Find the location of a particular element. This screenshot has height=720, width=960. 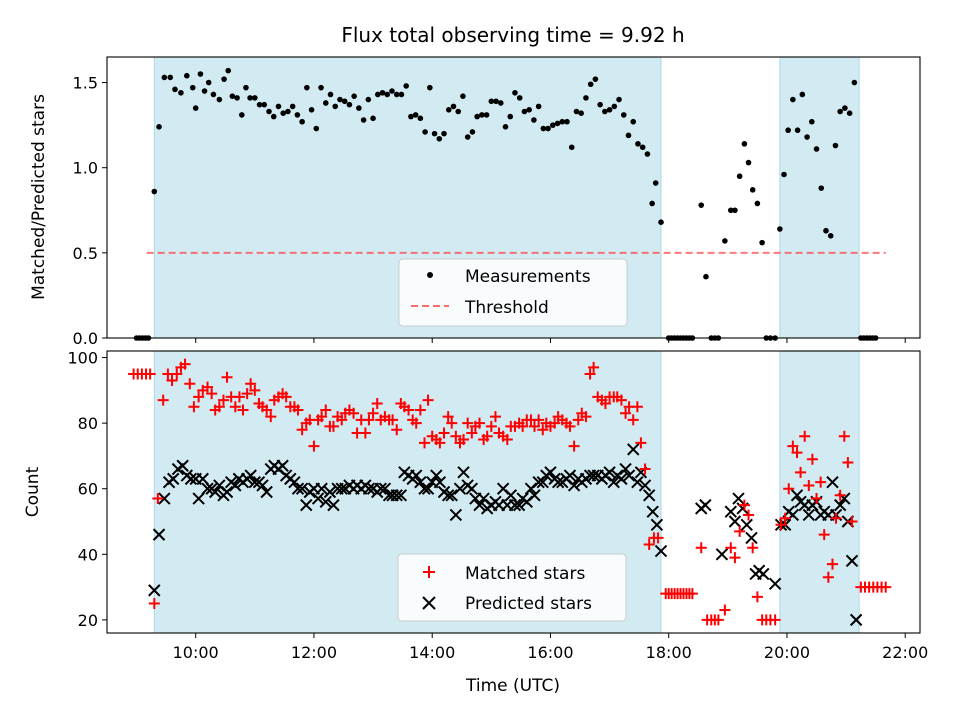

y-tick-label: 60 is located at coordinates (88, 489).